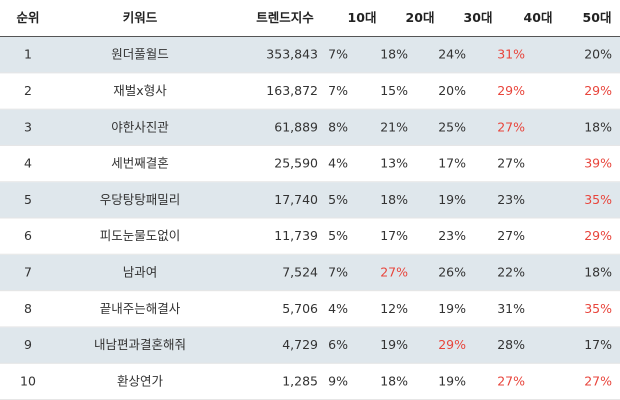 This screenshot has height=400, width=620. Describe the element at coordinates (296, 126) in the screenshot. I see `cell: 61,889` at that location.